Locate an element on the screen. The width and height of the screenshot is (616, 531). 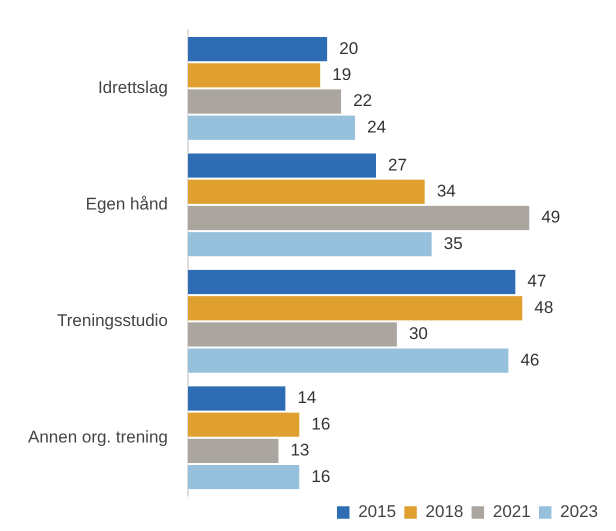
data-label: 13 is located at coordinates (300, 450).